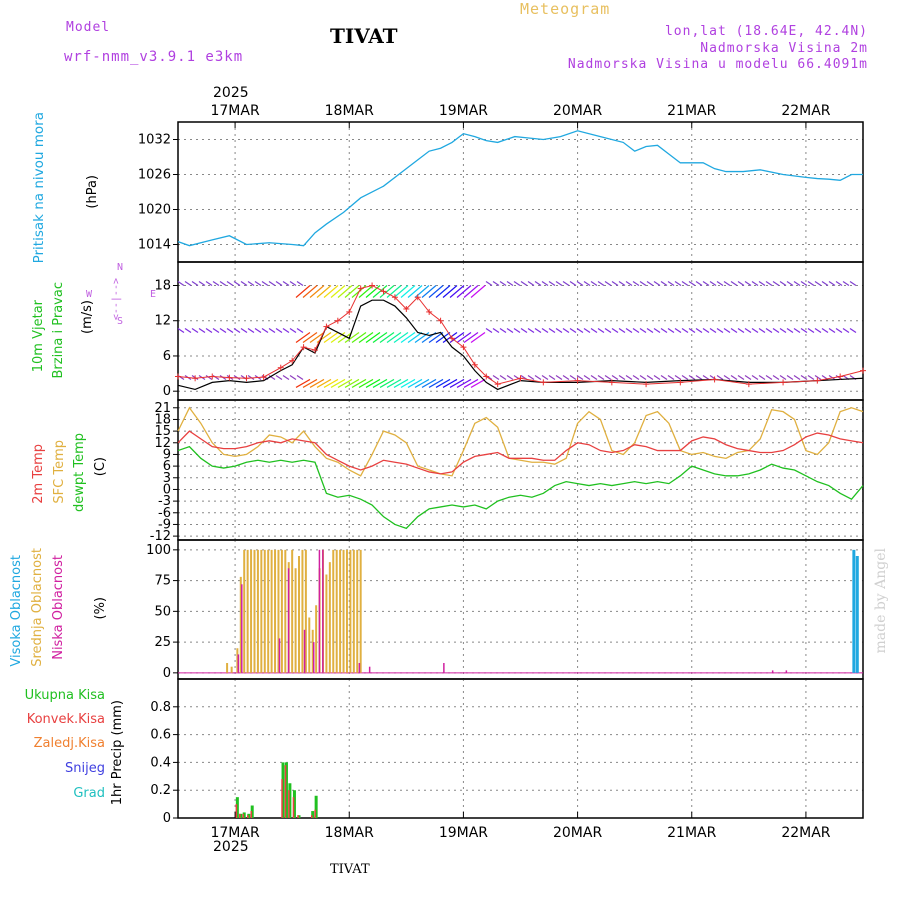  Describe the element at coordinates (766, 31) in the screenshot. I see `lonlat-label: lon,lat (18.64E, 42.4N)` at that location.